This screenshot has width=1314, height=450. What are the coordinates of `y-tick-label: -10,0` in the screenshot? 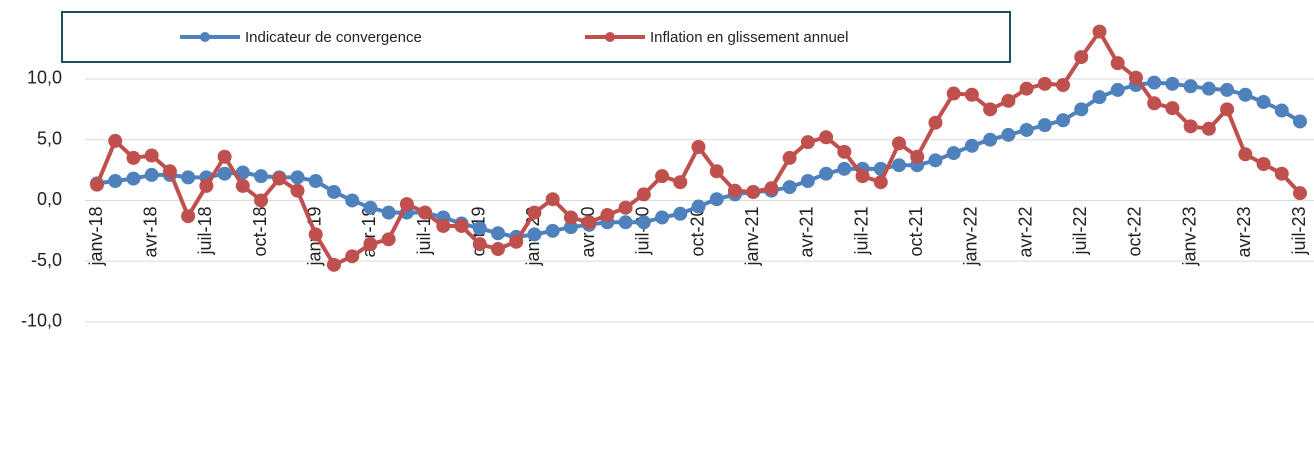 It's located at (41, 321).